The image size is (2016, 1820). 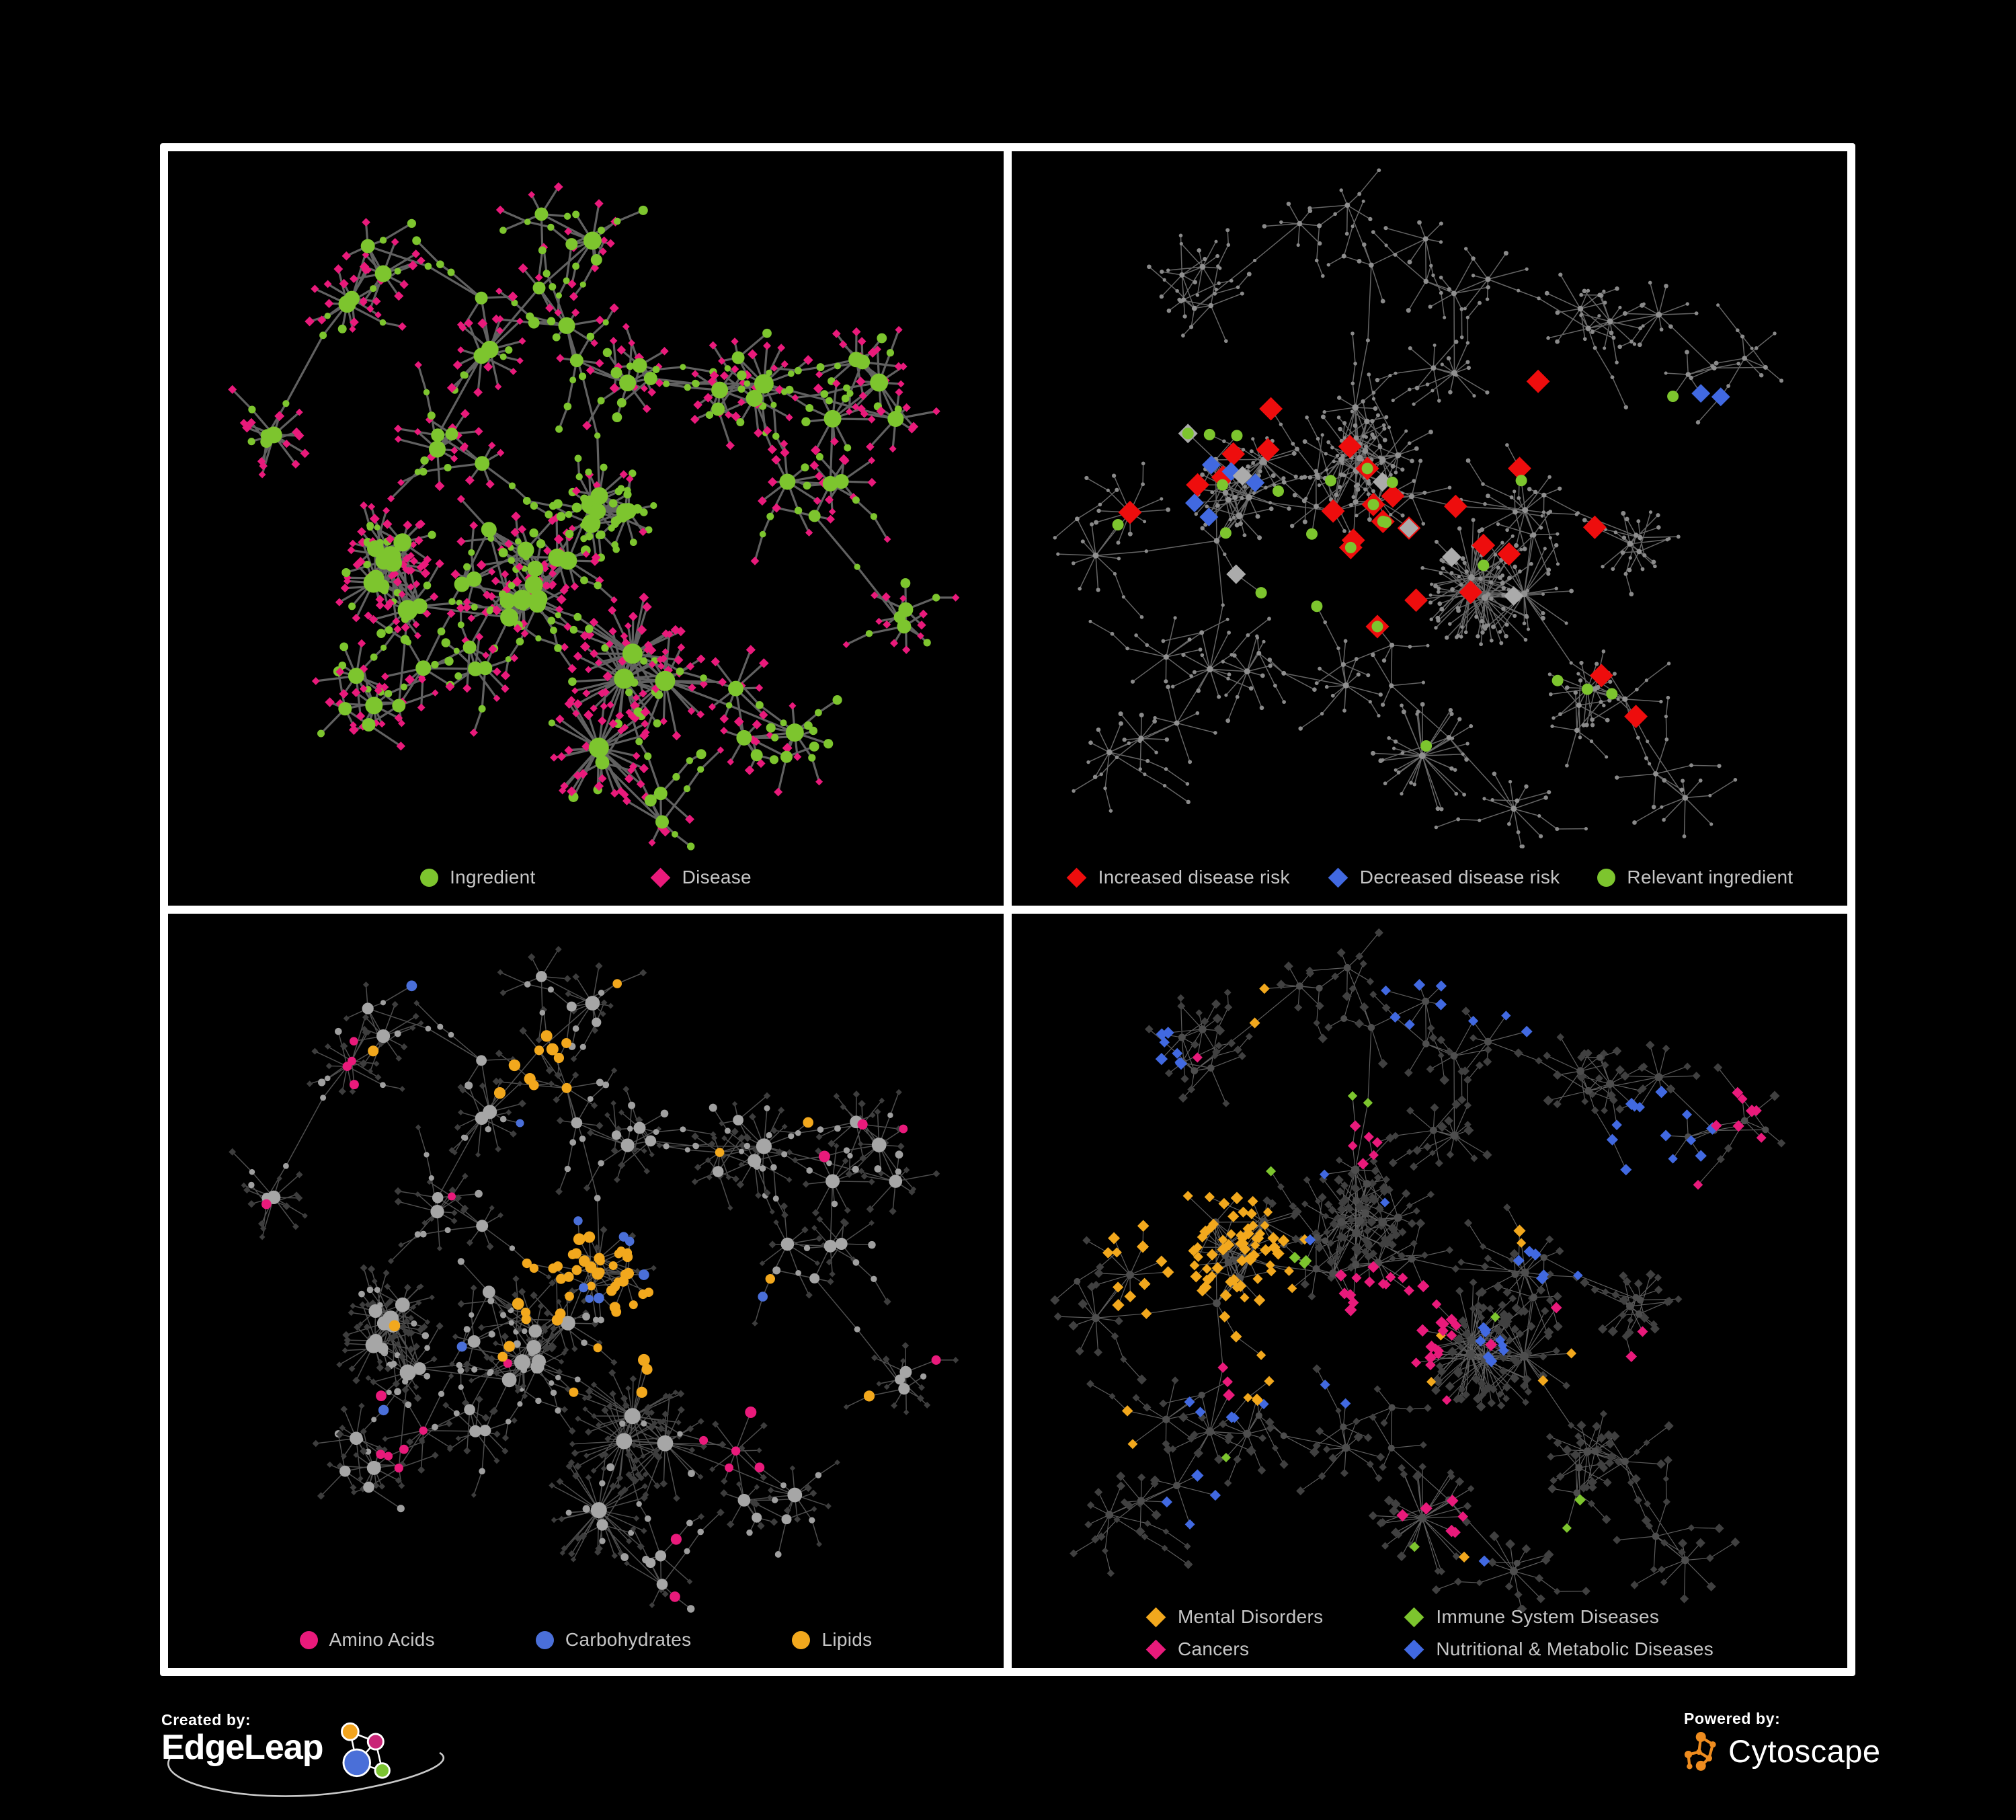 I want to click on powered-by-block: Powered by: Cytos, so click(x=1782, y=1740).